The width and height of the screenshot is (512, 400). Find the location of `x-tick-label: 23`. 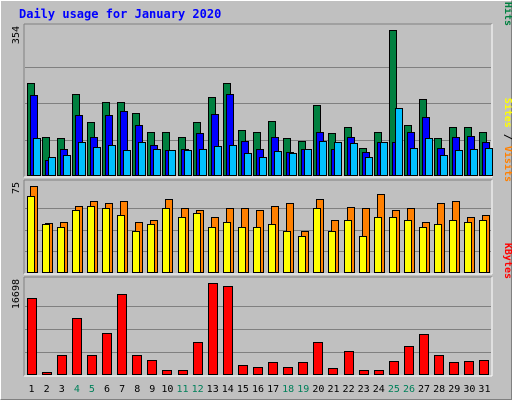

x-tick-label: 23 is located at coordinates (364, 389).